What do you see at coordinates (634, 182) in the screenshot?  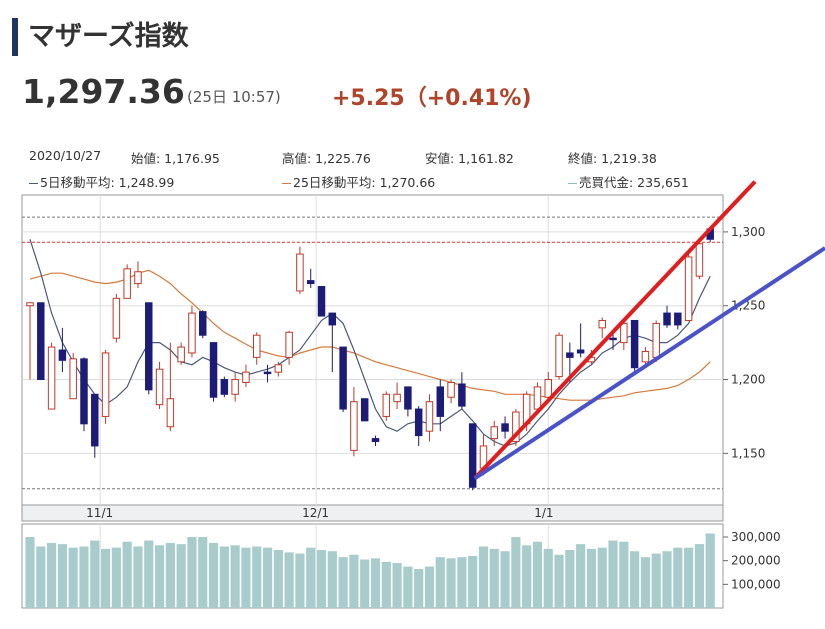 I see `turnover-legend-text: 売買代金: 235,651` at bounding box center [634, 182].